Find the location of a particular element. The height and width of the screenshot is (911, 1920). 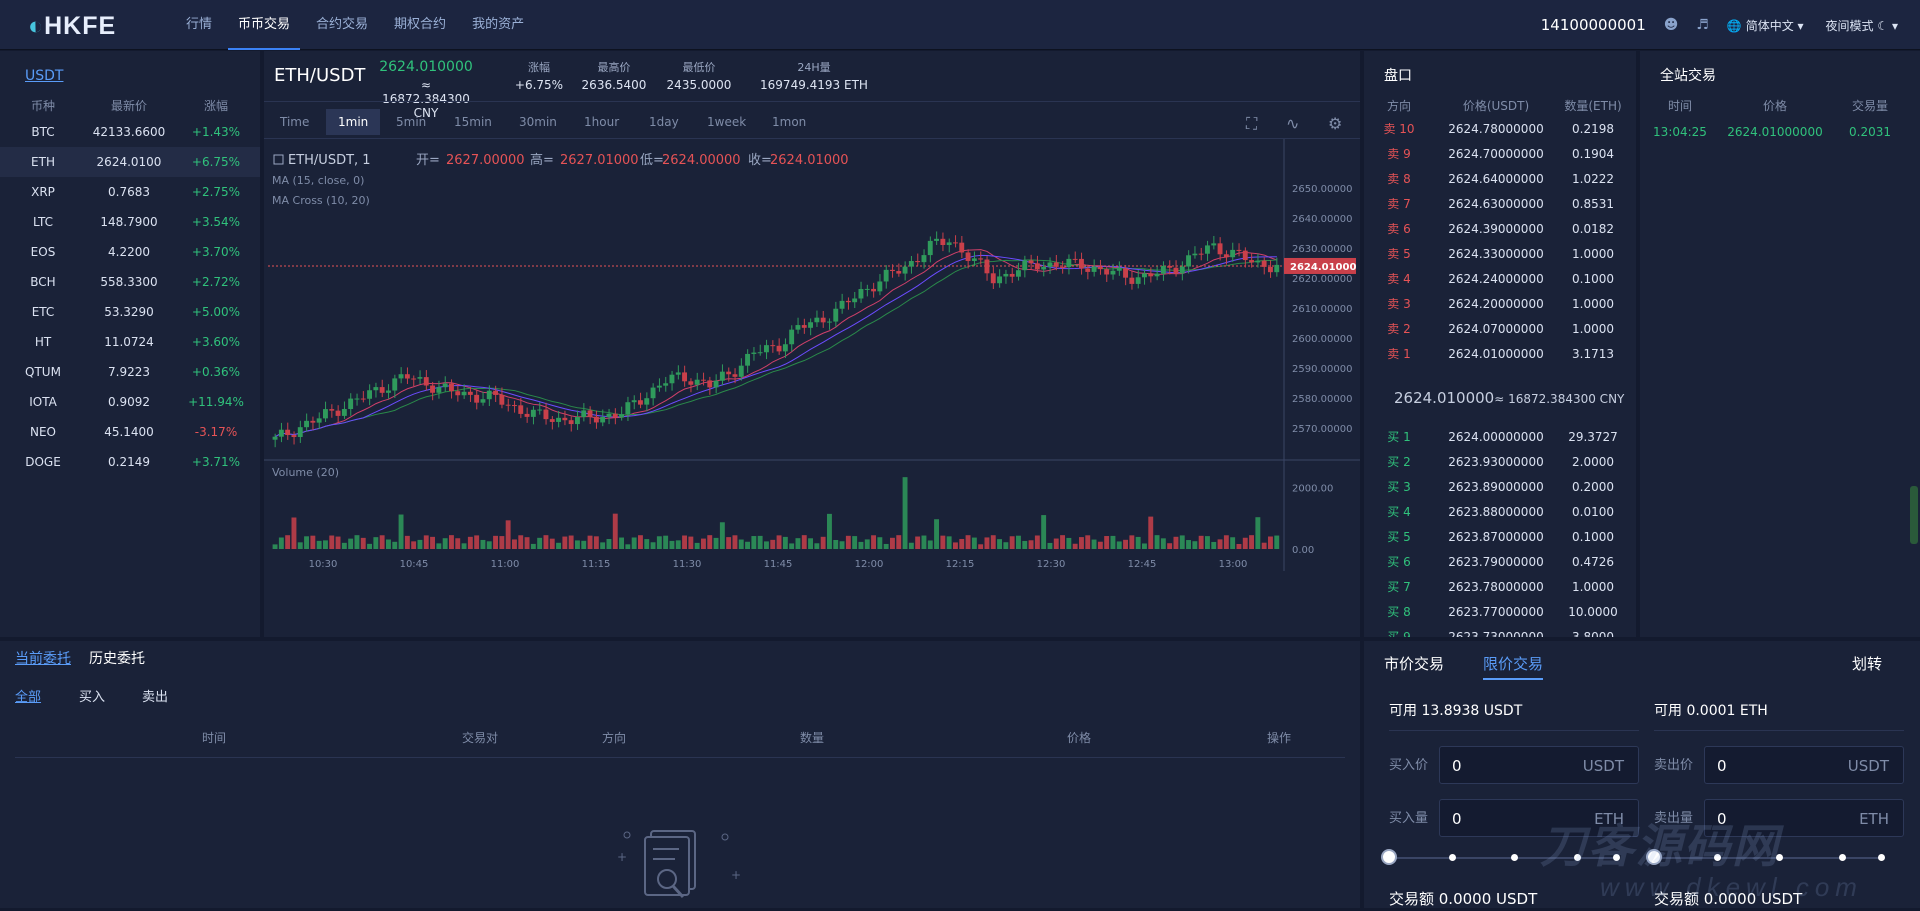

scrollbar is located at coordinates (1914, 515).